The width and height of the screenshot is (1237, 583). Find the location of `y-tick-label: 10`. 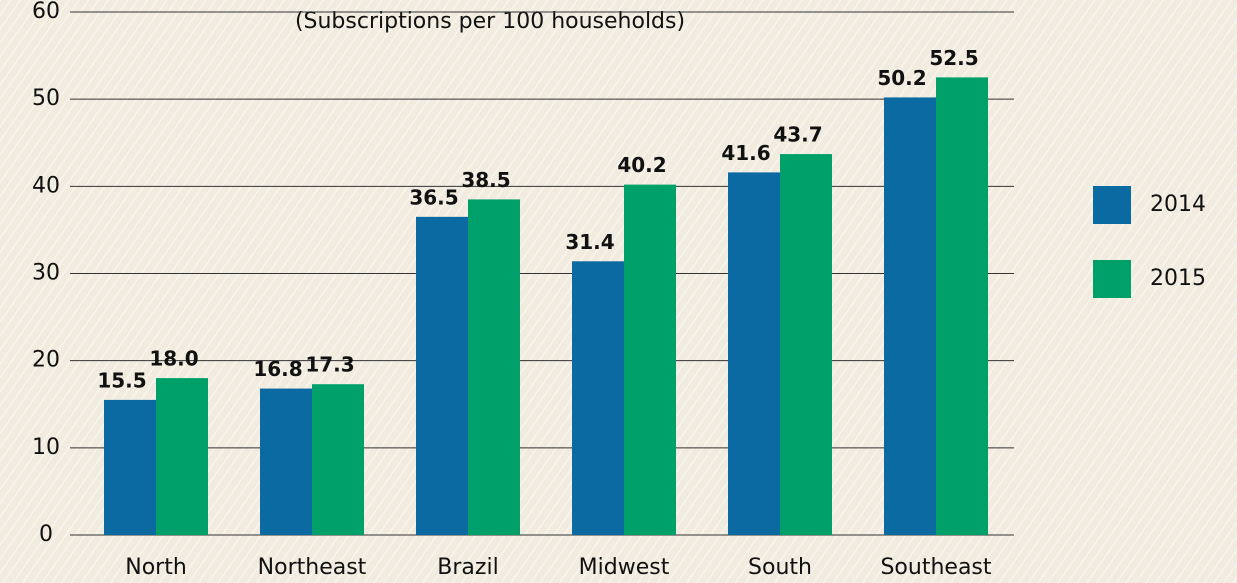

y-tick-label: 10 is located at coordinates (46, 447).